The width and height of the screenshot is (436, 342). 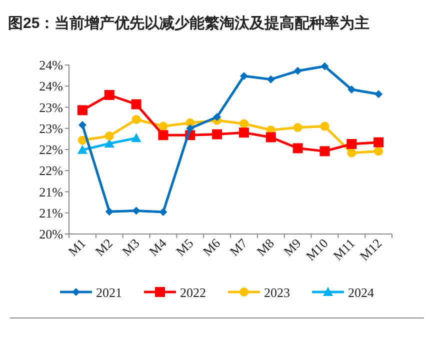 I want to click on x-tick-label: M5, so click(x=184, y=247).